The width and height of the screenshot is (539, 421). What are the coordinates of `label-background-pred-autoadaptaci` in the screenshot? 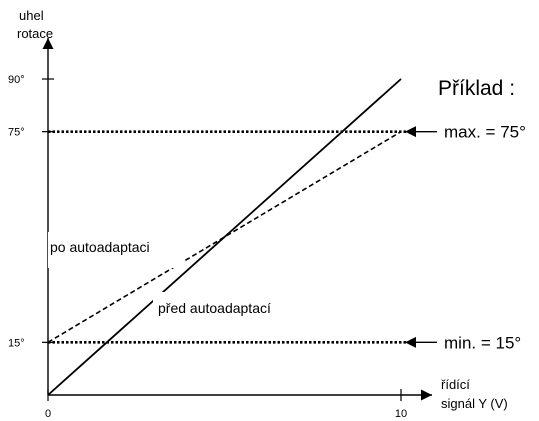 It's located at (233, 305).